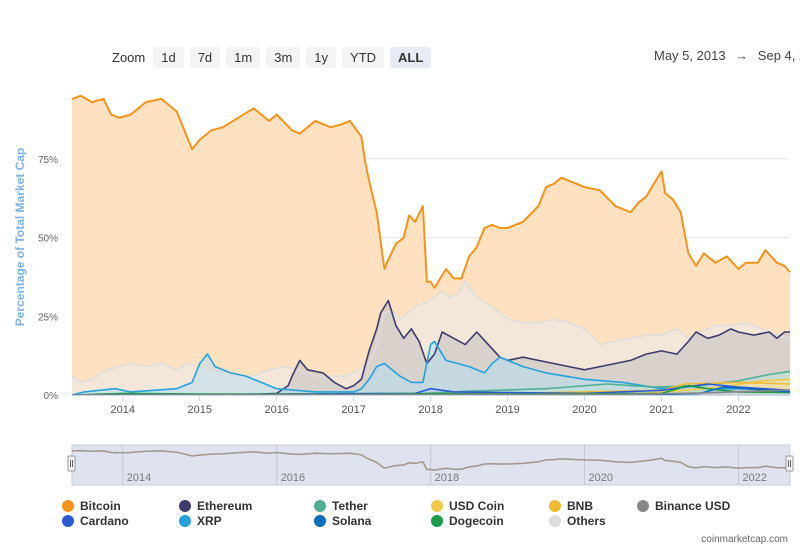  I want to click on legend-item-dogecoin: Dogecoin, so click(467, 521).